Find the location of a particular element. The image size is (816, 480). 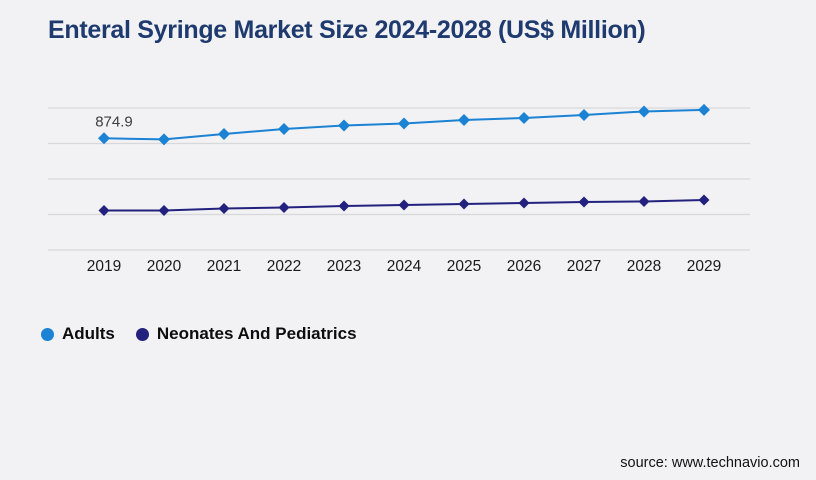

data-point-label: 874.9 is located at coordinates (114, 121).